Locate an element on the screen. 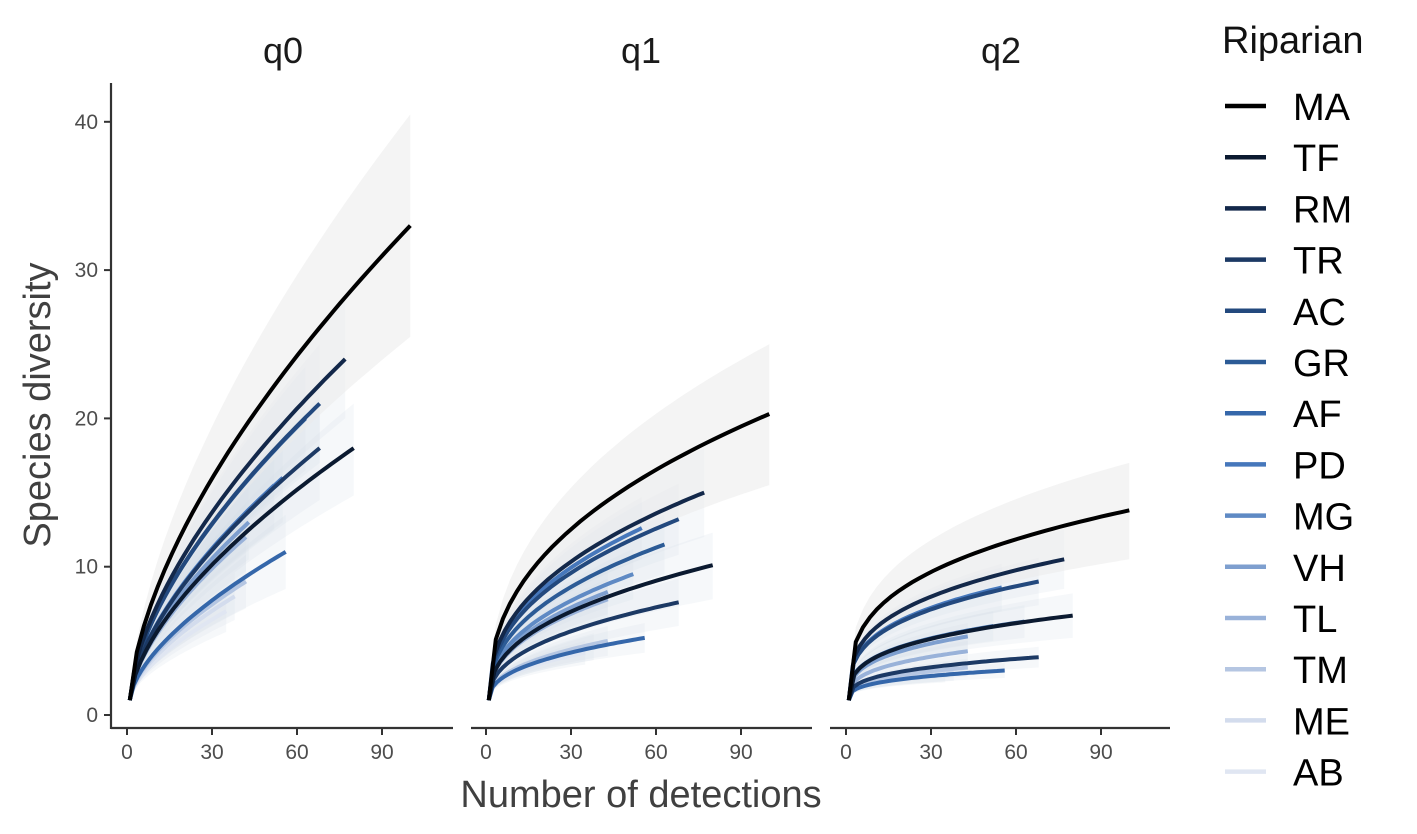 The image size is (1417, 834). series-line-AC-q1 is located at coordinates (583, 609).